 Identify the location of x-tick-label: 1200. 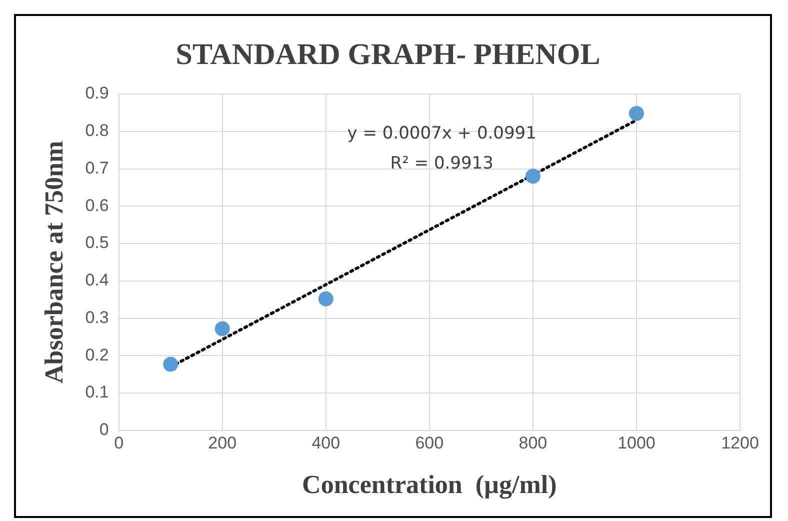
(740, 442).